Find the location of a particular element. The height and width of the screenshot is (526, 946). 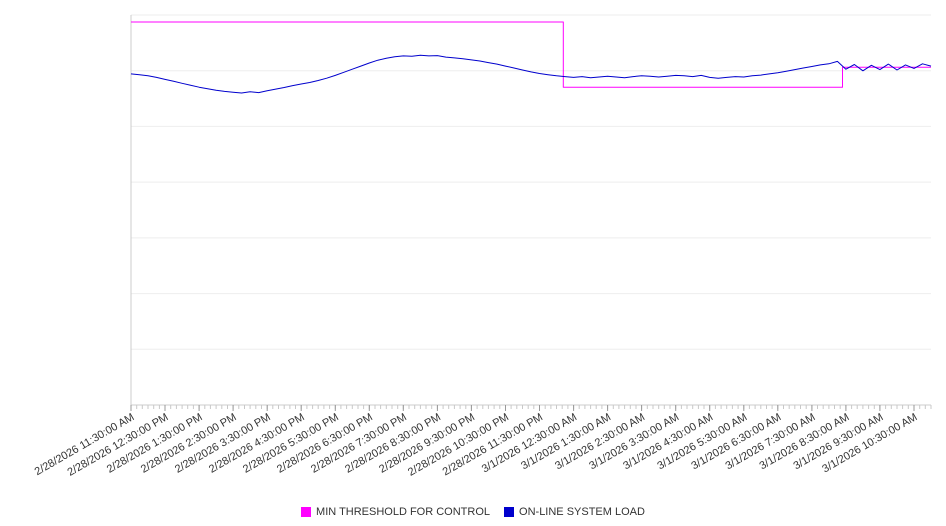

legend-swatch-online-system-load is located at coordinates (509, 512).